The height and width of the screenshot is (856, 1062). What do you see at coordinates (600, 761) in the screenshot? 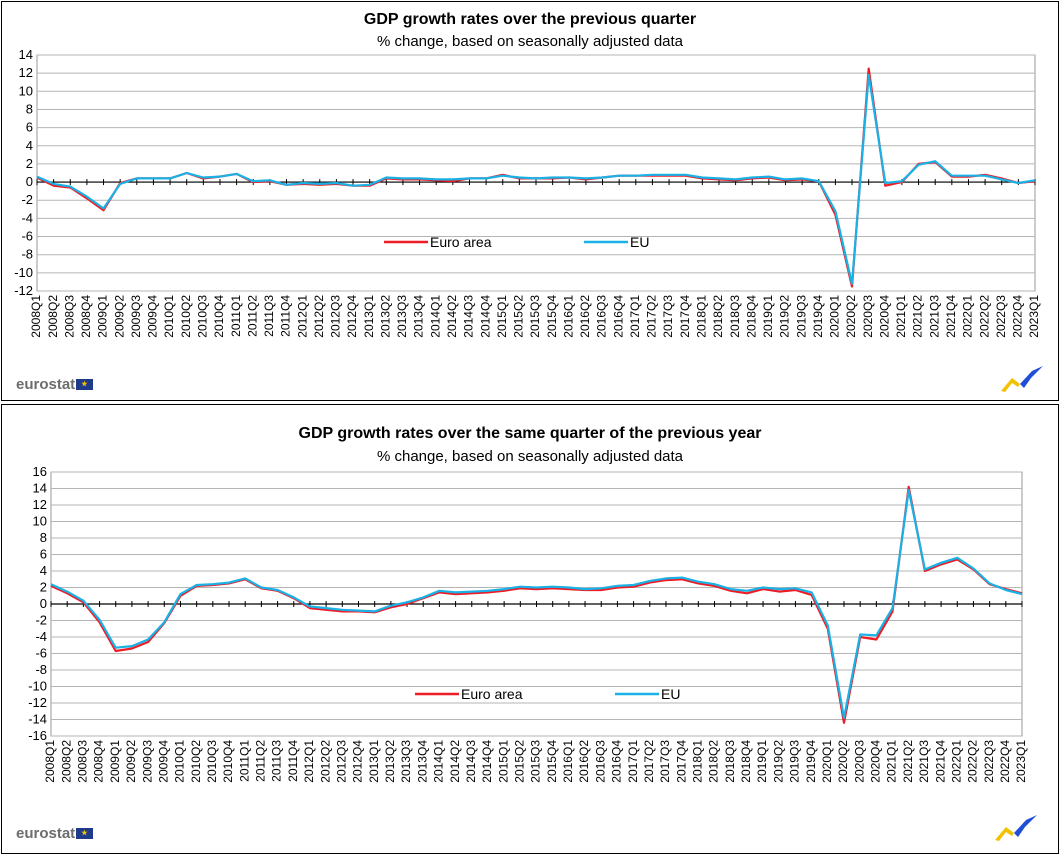
I see `x-tick-label: 2016Q3` at bounding box center [600, 761].